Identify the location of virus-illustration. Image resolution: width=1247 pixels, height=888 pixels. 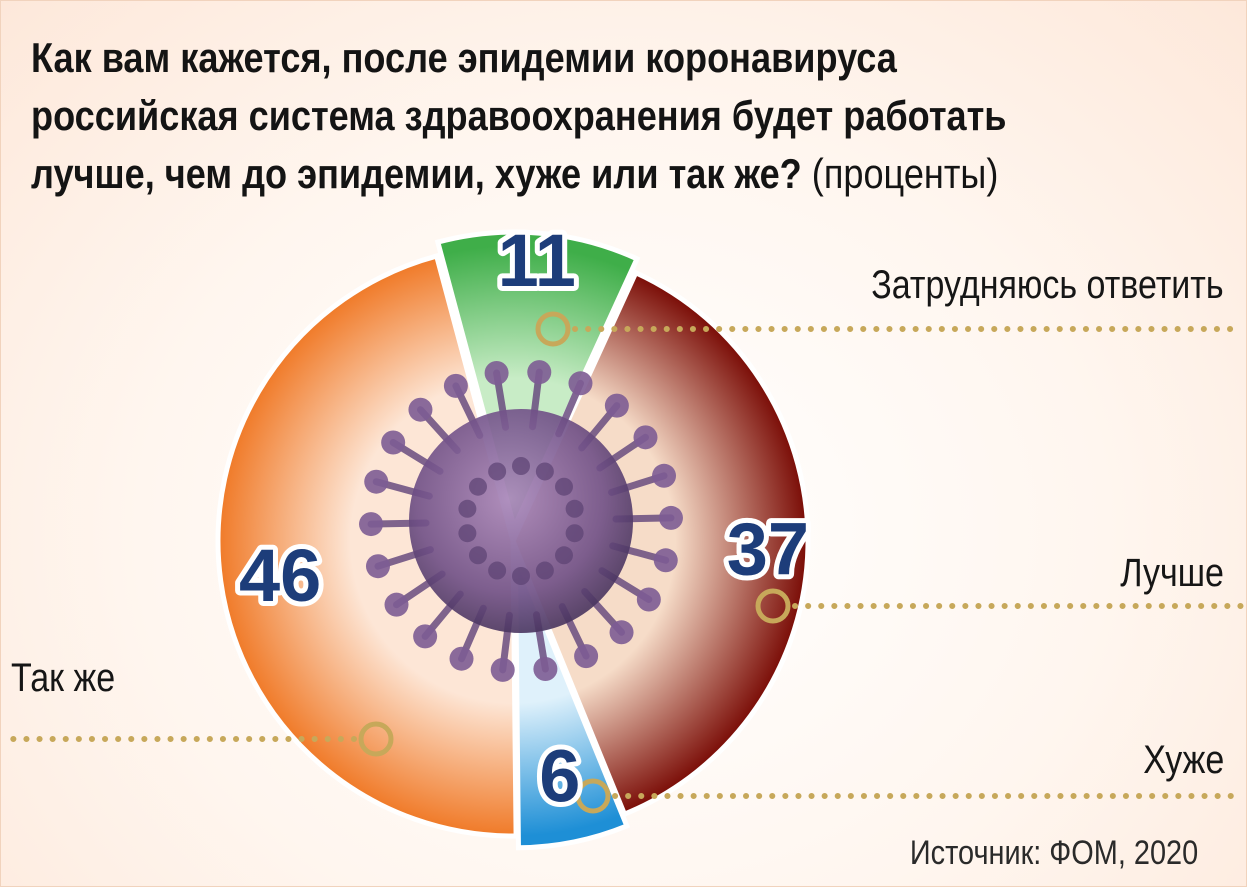
(521, 521).